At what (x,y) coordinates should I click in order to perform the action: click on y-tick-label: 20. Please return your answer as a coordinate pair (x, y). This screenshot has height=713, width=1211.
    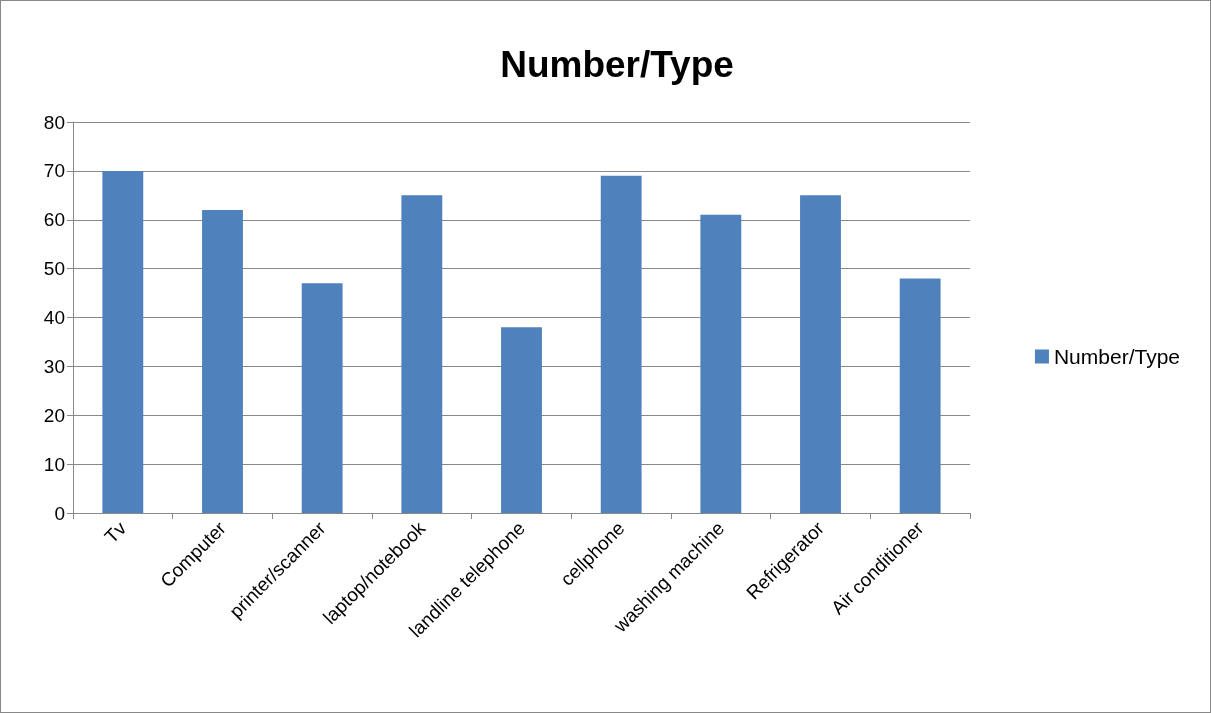
    Looking at the image, I should click on (54, 415).